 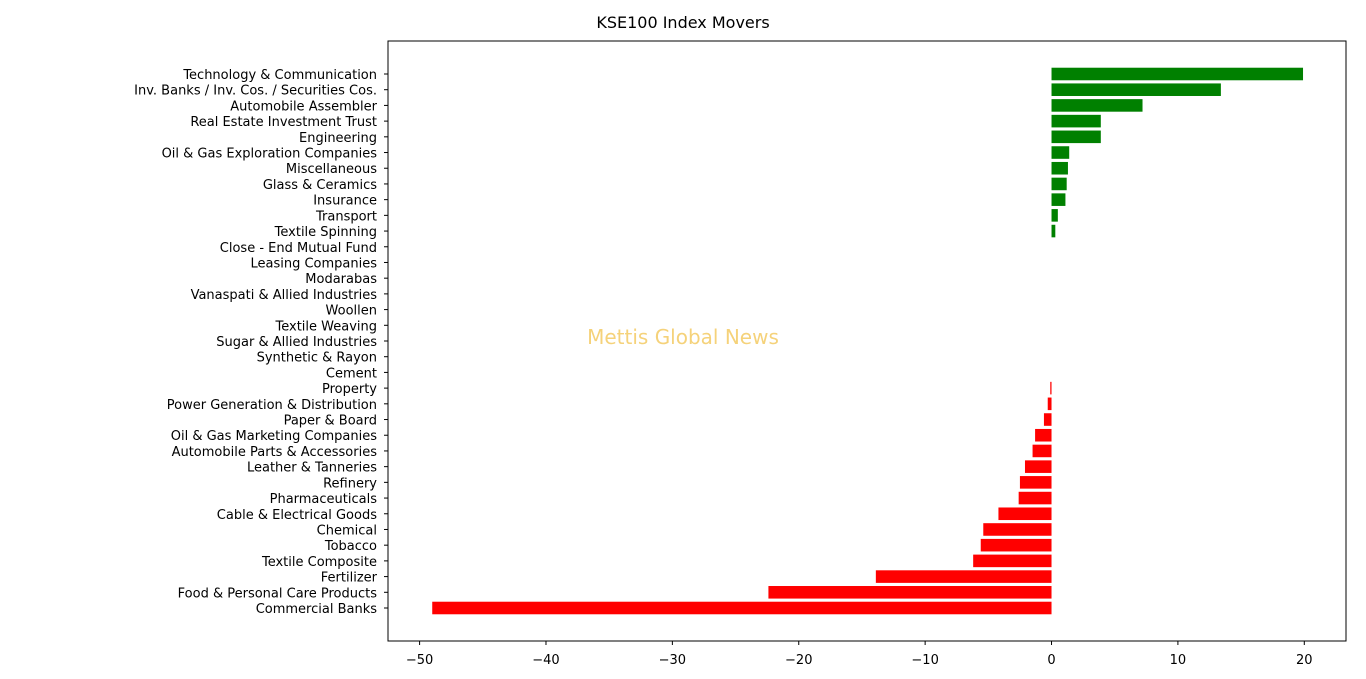 What do you see at coordinates (924, 660) in the screenshot?
I see `x-tick-label: −10` at bounding box center [924, 660].